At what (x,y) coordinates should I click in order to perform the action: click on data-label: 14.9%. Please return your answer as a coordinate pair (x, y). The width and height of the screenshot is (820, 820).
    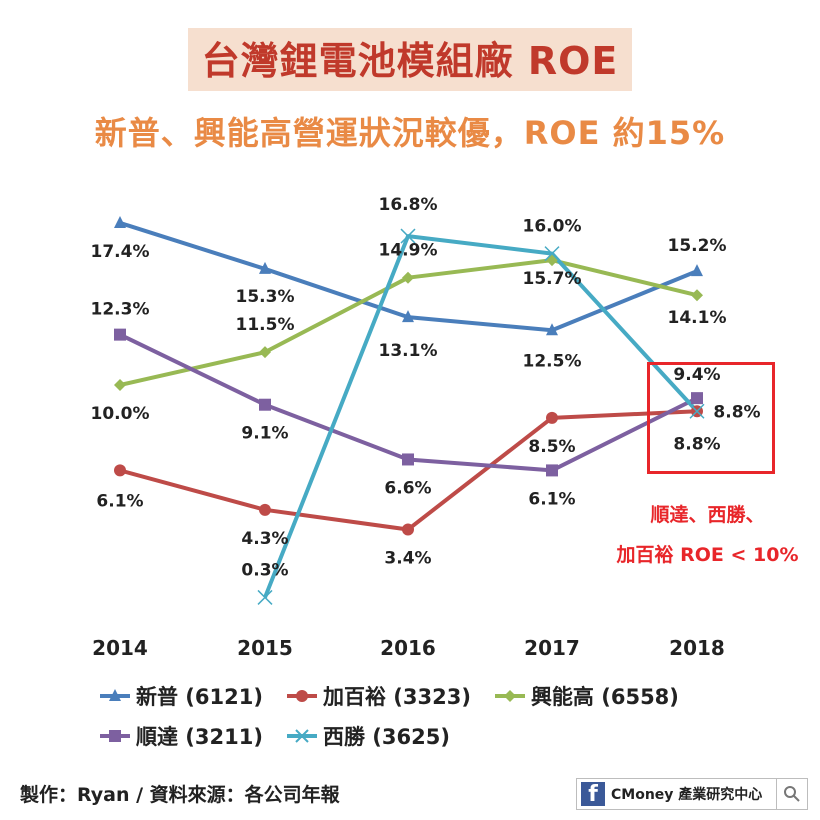
    Looking at the image, I should click on (408, 251).